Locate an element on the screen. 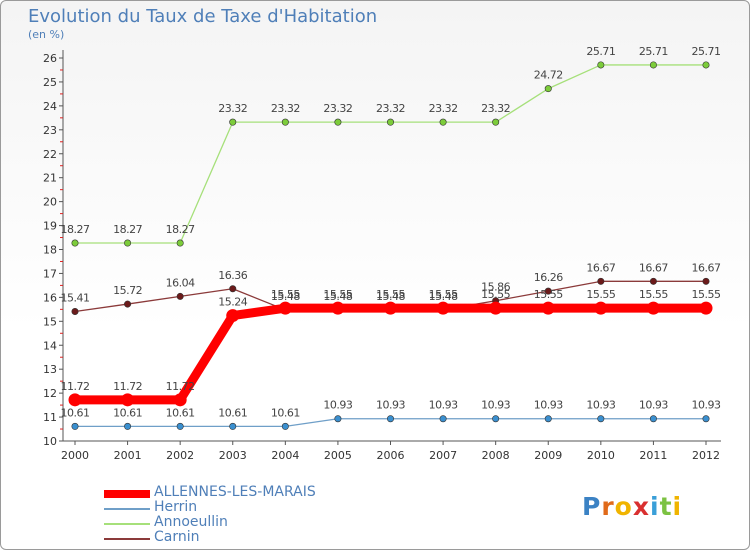 The image size is (750, 550). series-2-label-4: 23.32 is located at coordinates (285, 108).